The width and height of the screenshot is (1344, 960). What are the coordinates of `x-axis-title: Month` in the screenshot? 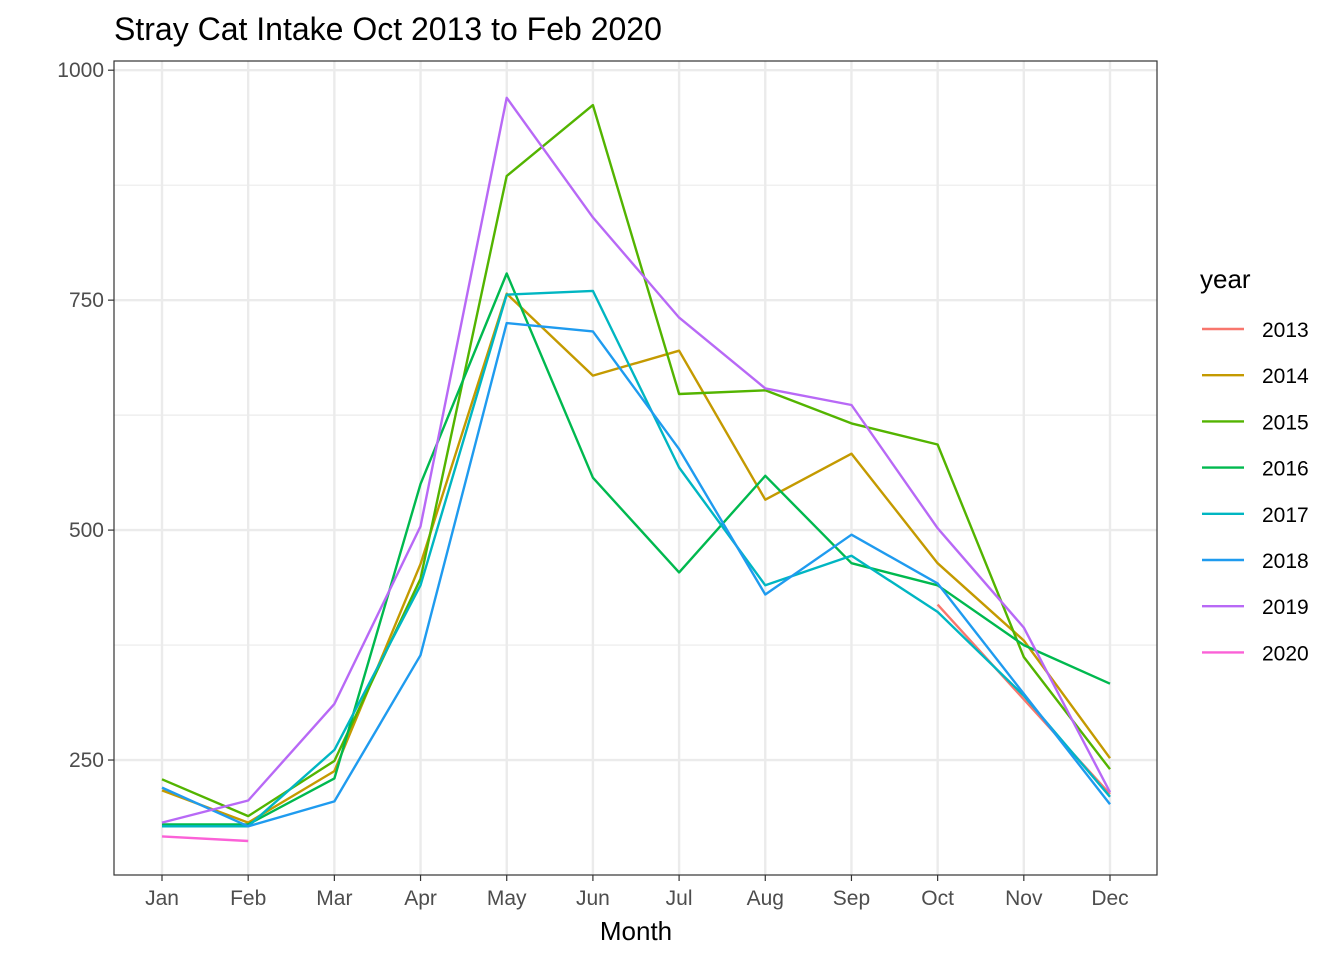 It's located at (636, 931).